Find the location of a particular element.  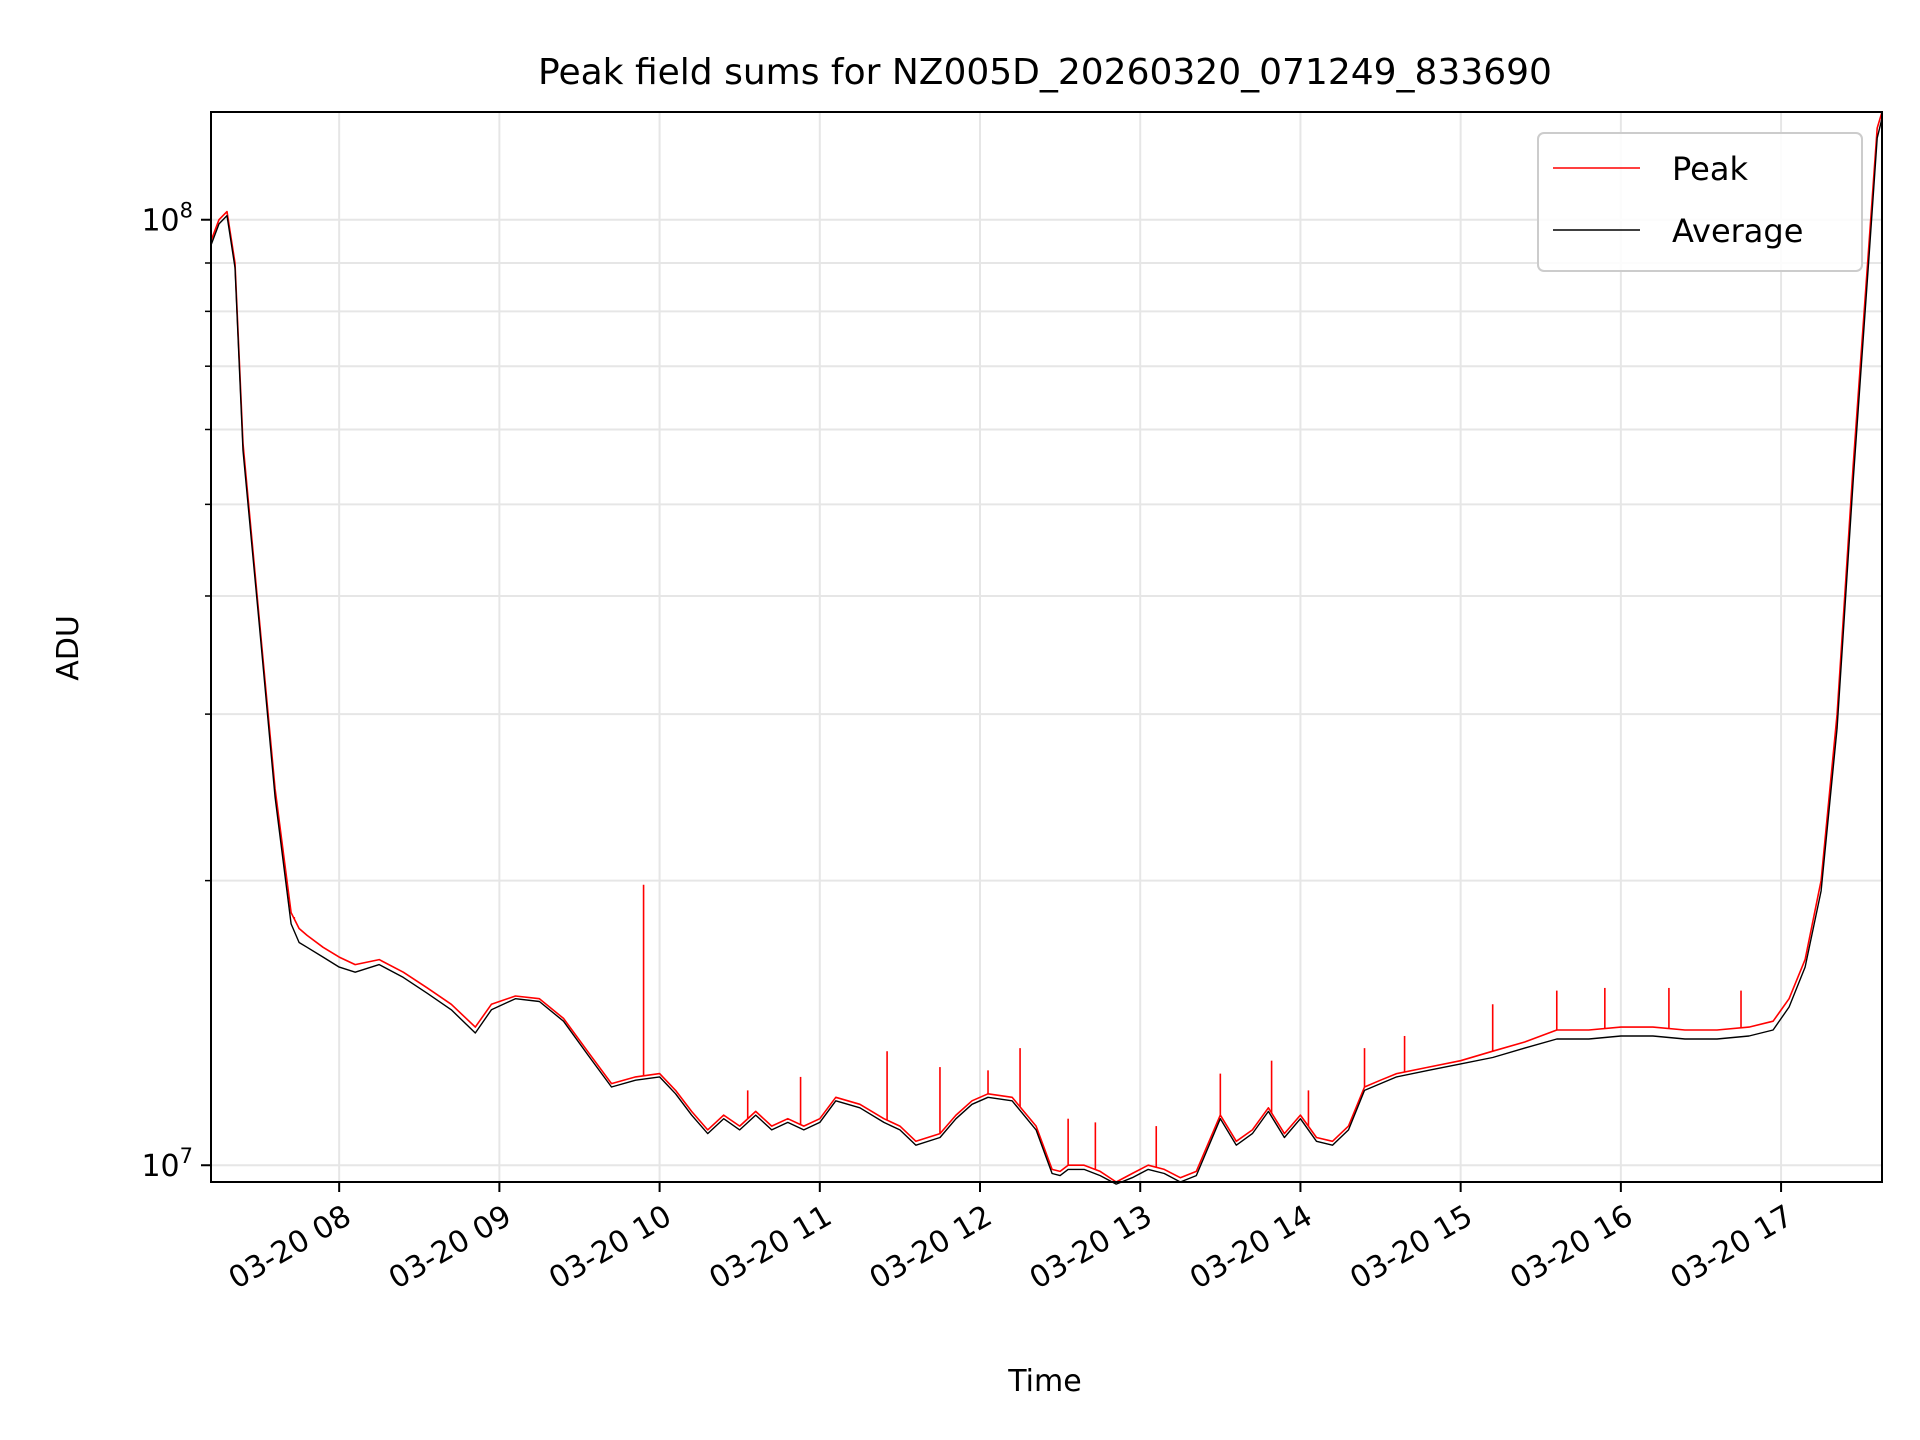

legend-average-label: Average is located at coordinates (1737, 231).